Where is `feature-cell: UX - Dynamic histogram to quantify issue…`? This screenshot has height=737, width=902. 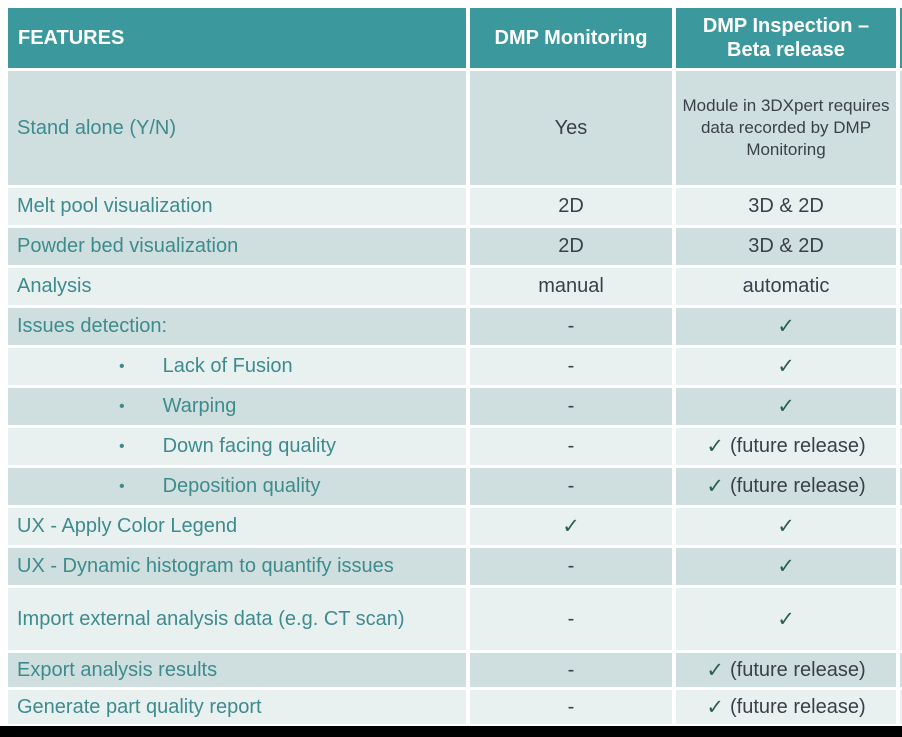
feature-cell: UX - Dynamic histogram to quantify issue… is located at coordinates (237, 566).